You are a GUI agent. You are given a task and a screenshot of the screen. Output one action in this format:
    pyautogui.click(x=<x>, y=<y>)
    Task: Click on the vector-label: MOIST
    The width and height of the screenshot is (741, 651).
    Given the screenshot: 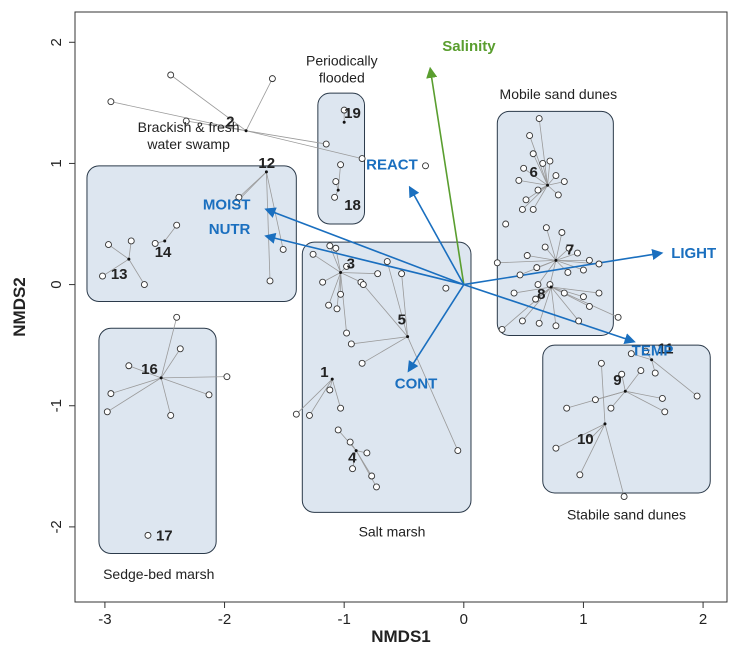 What is the action you would take?
    pyautogui.click(x=227, y=204)
    